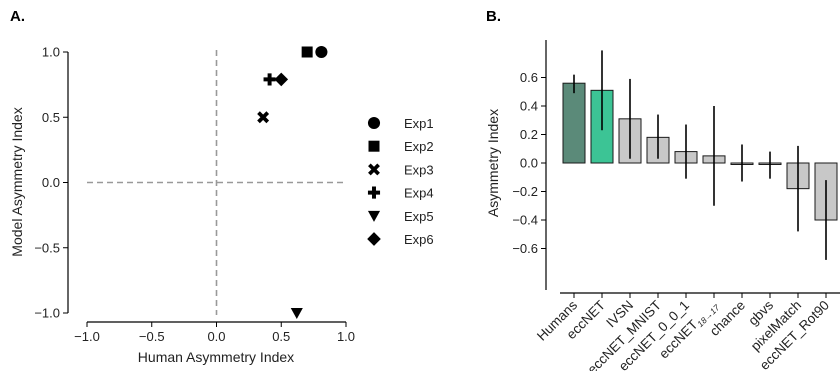 The image size is (840, 371). I want to click on panel-b-label: B., so click(493, 16).